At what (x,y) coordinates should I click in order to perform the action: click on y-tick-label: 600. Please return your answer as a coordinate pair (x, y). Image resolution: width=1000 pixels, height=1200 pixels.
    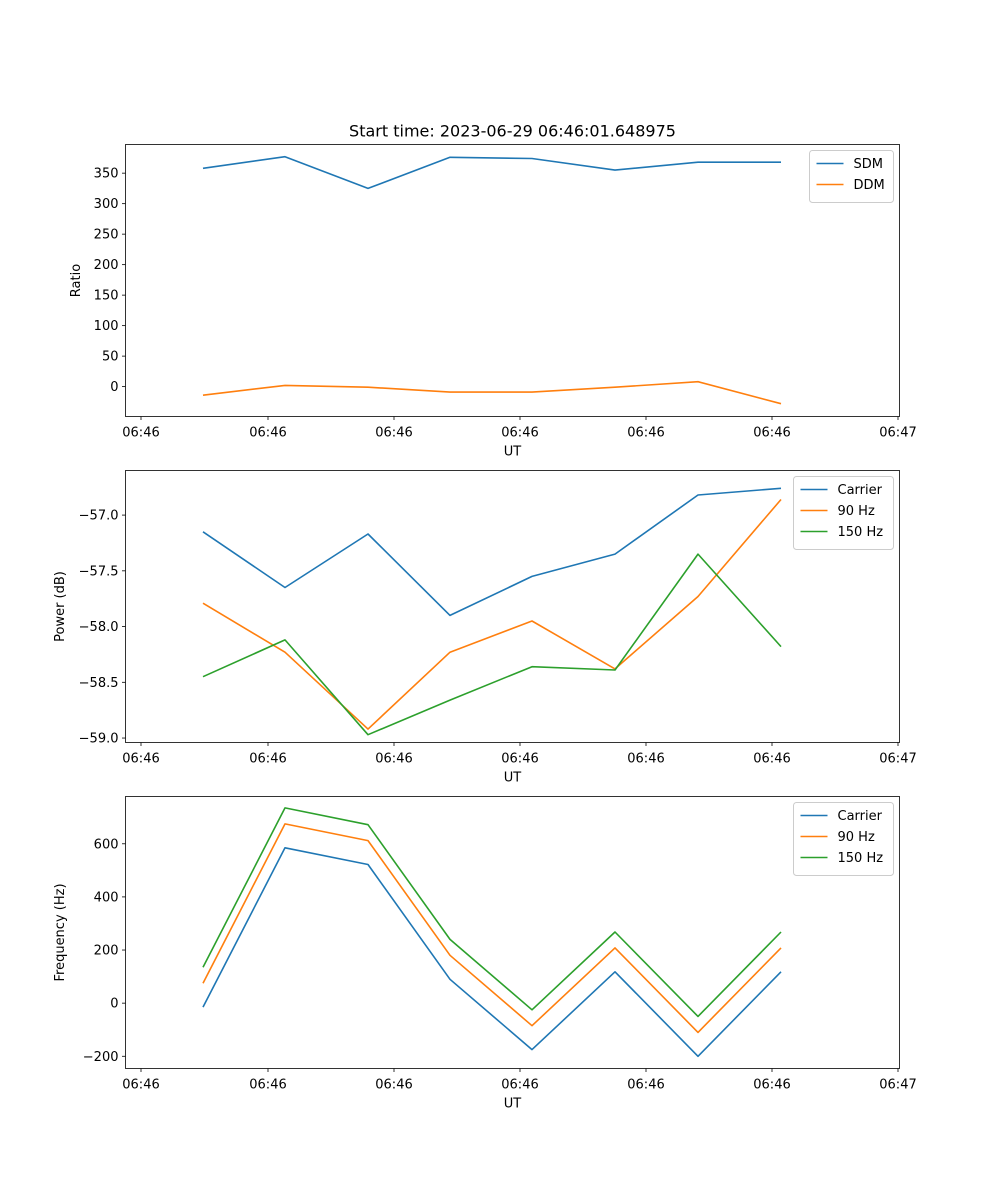
    Looking at the image, I should click on (106, 844).